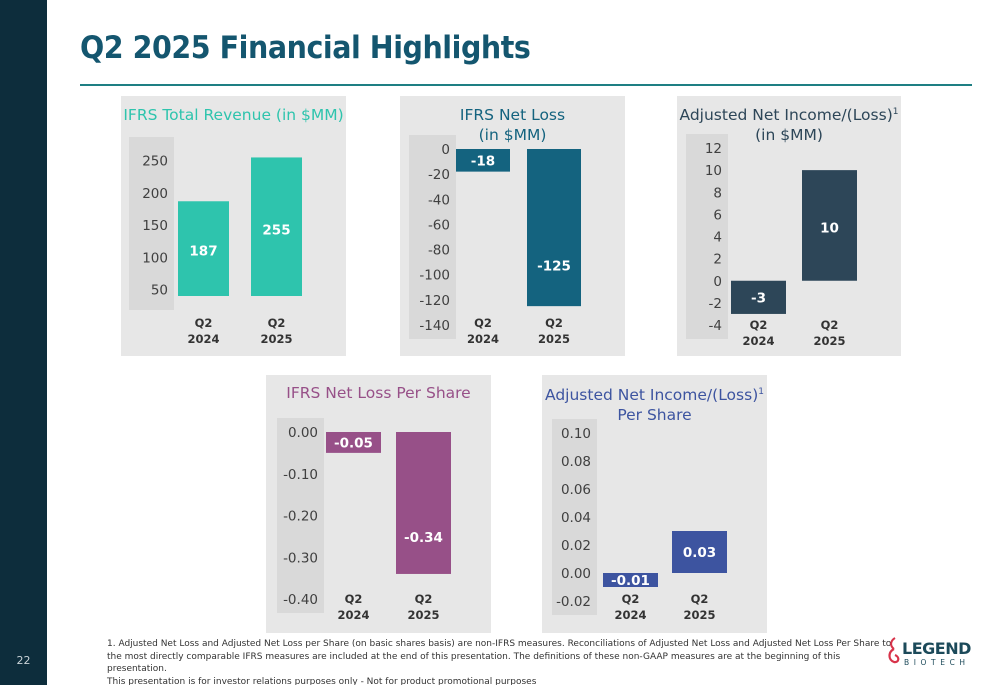  I want to click on y-tick-label: -2, so click(715, 304).